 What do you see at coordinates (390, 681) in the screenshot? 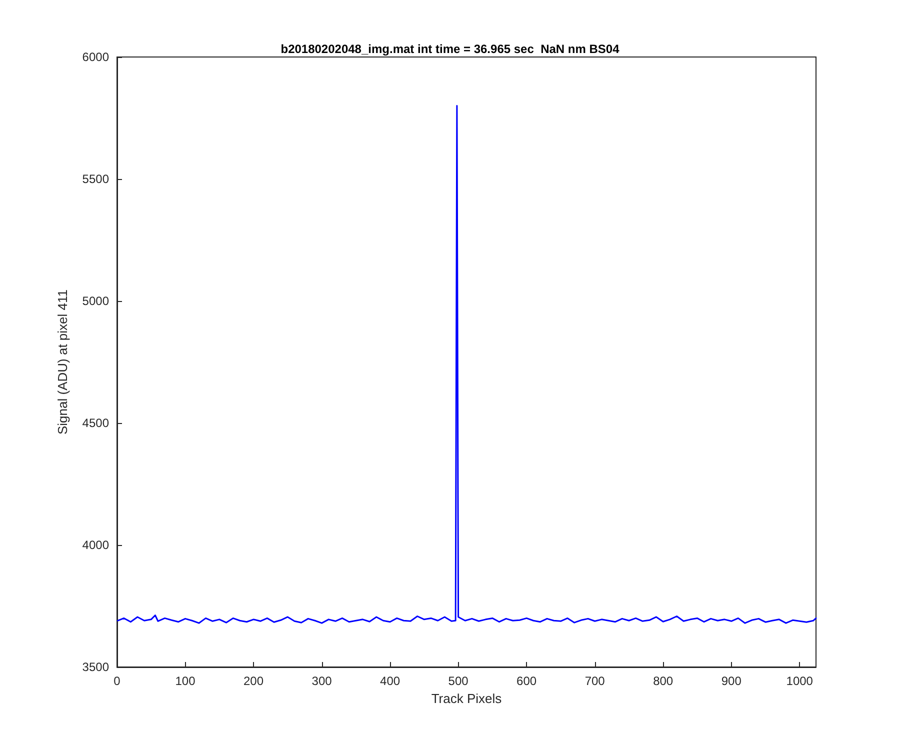
I see `x-tick-label: 400` at bounding box center [390, 681].